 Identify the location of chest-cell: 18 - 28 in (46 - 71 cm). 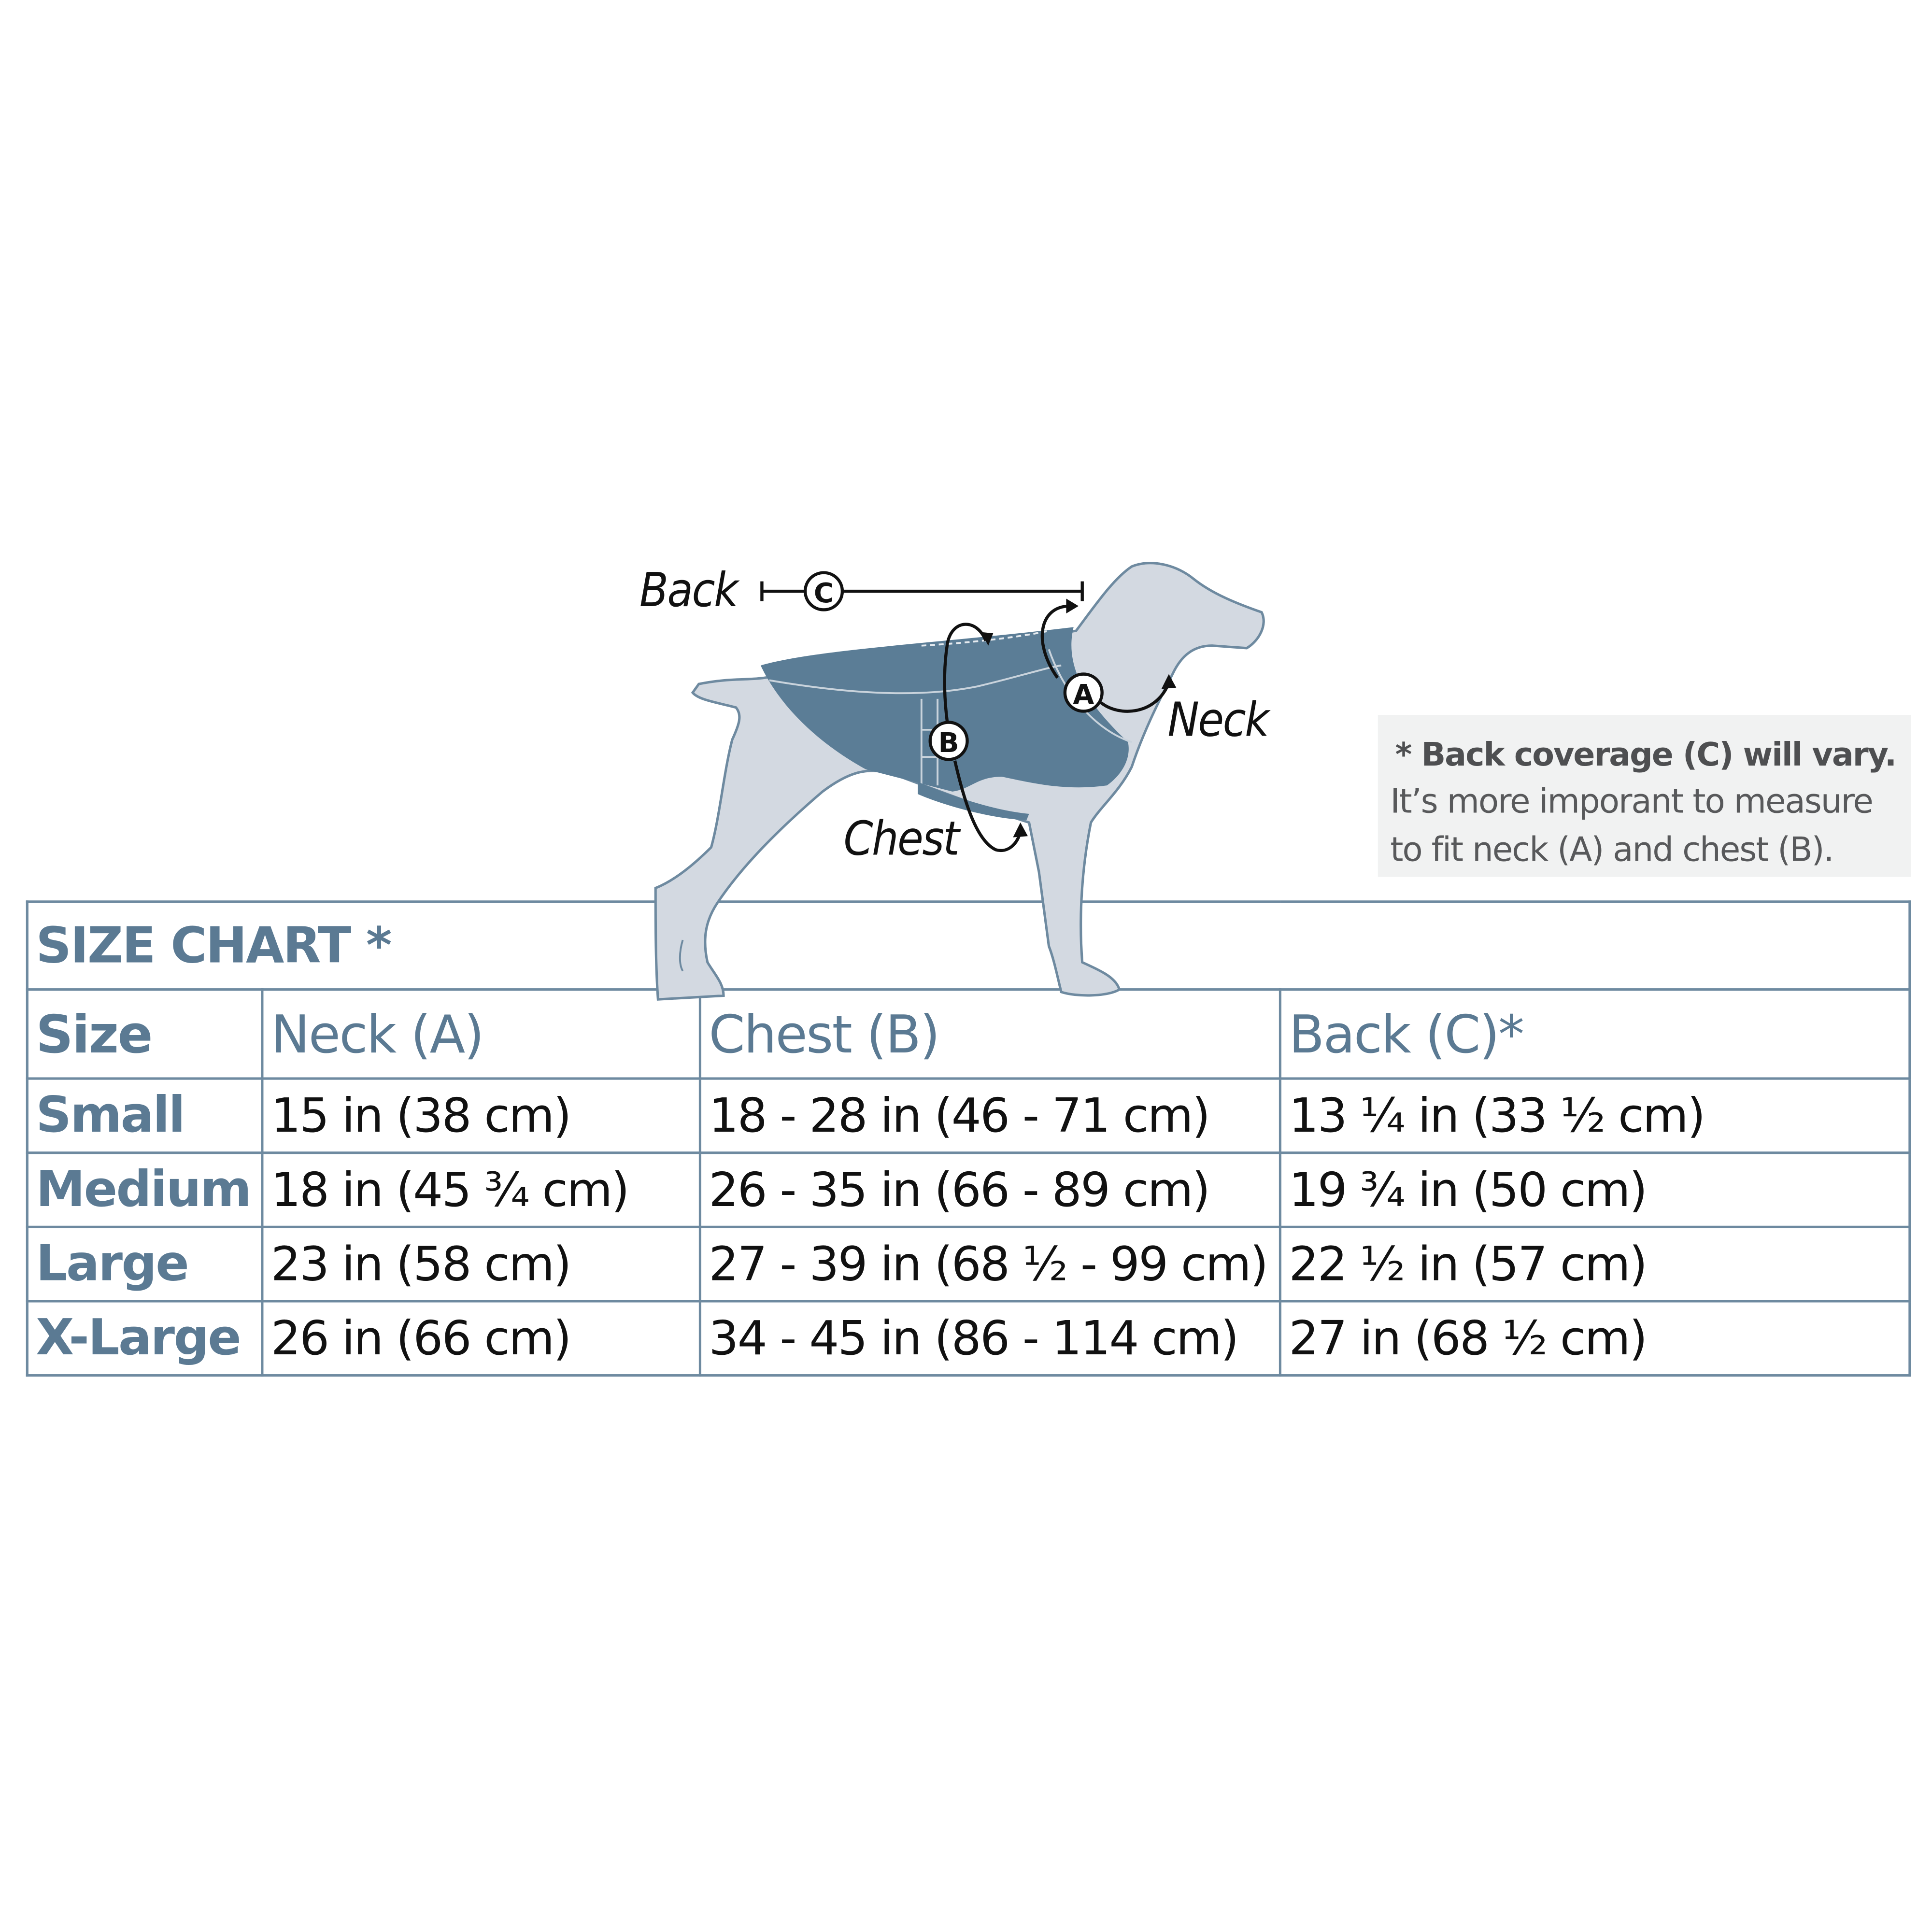
(989, 1115).